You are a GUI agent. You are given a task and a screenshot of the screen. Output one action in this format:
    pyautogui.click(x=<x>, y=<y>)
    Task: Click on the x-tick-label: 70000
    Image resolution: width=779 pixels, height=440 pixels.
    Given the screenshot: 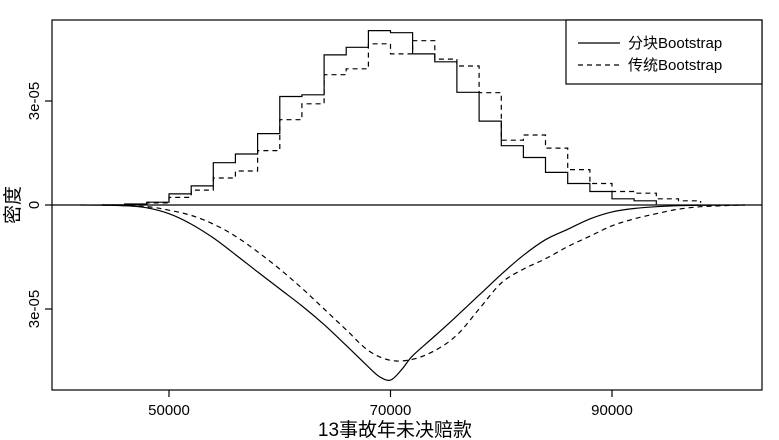 What is the action you would take?
    pyautogui.click(x=391, y=410)
    